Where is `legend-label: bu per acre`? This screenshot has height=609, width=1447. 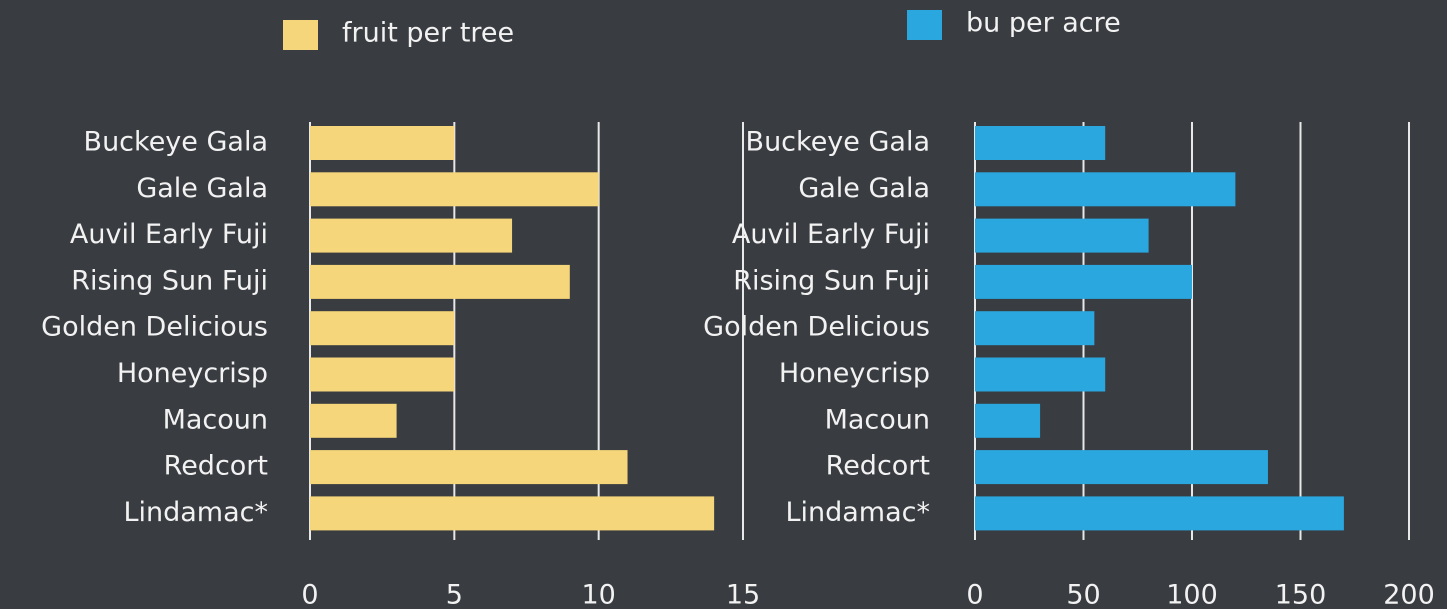 legend-label: bu per acre is located at coordinates (1043, 23).